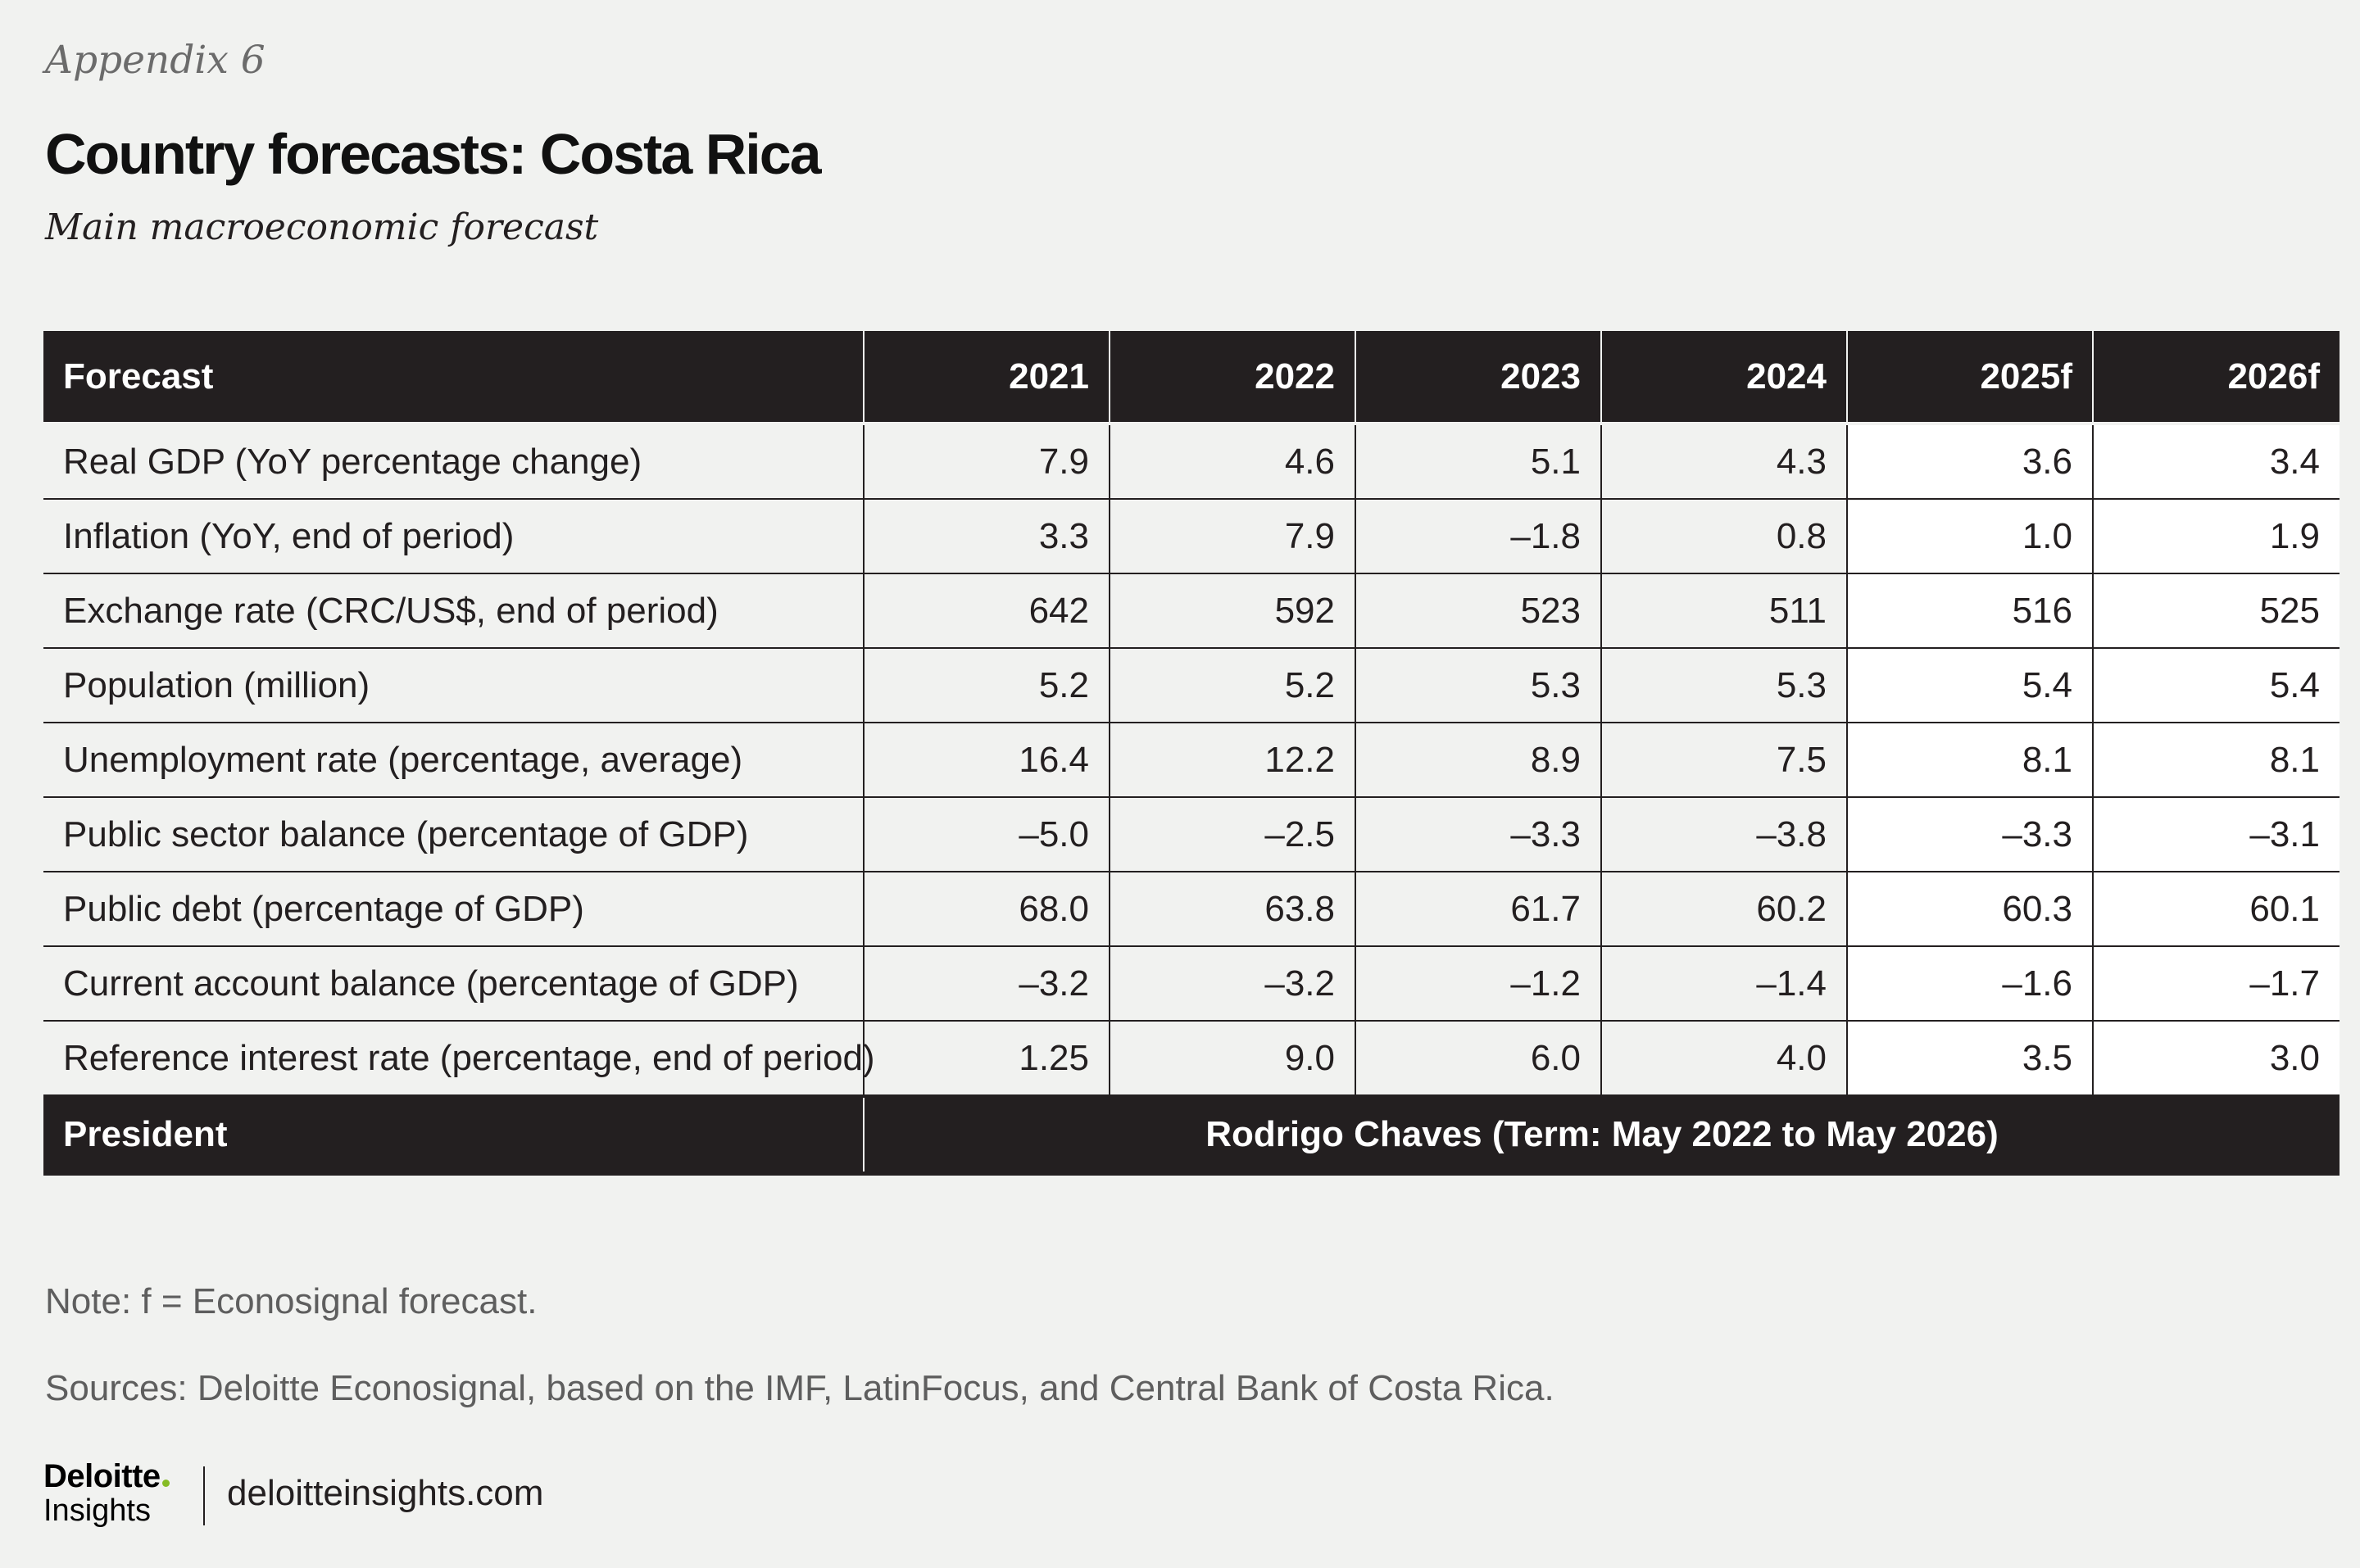 The width and height of the screenshot is (2360, 1568). Describe the element at coordinates (165, 1484) in the screenshot. I see `logo-dot-icon` at that location.